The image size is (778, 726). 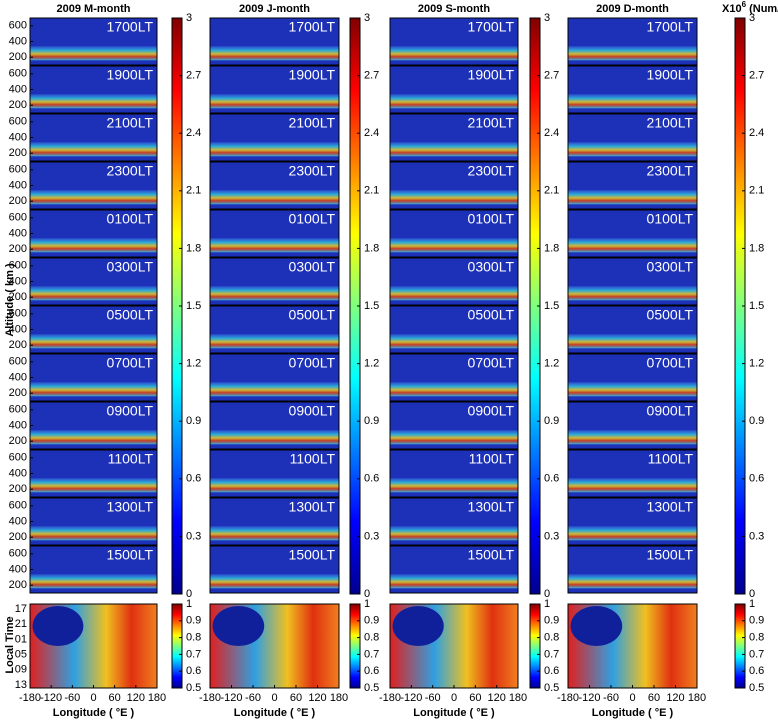 What do you see at coordinates (756, 191) in the screenshot?
I see `colorbar-tick-label: 2.1` at bounding box center [756, 191].